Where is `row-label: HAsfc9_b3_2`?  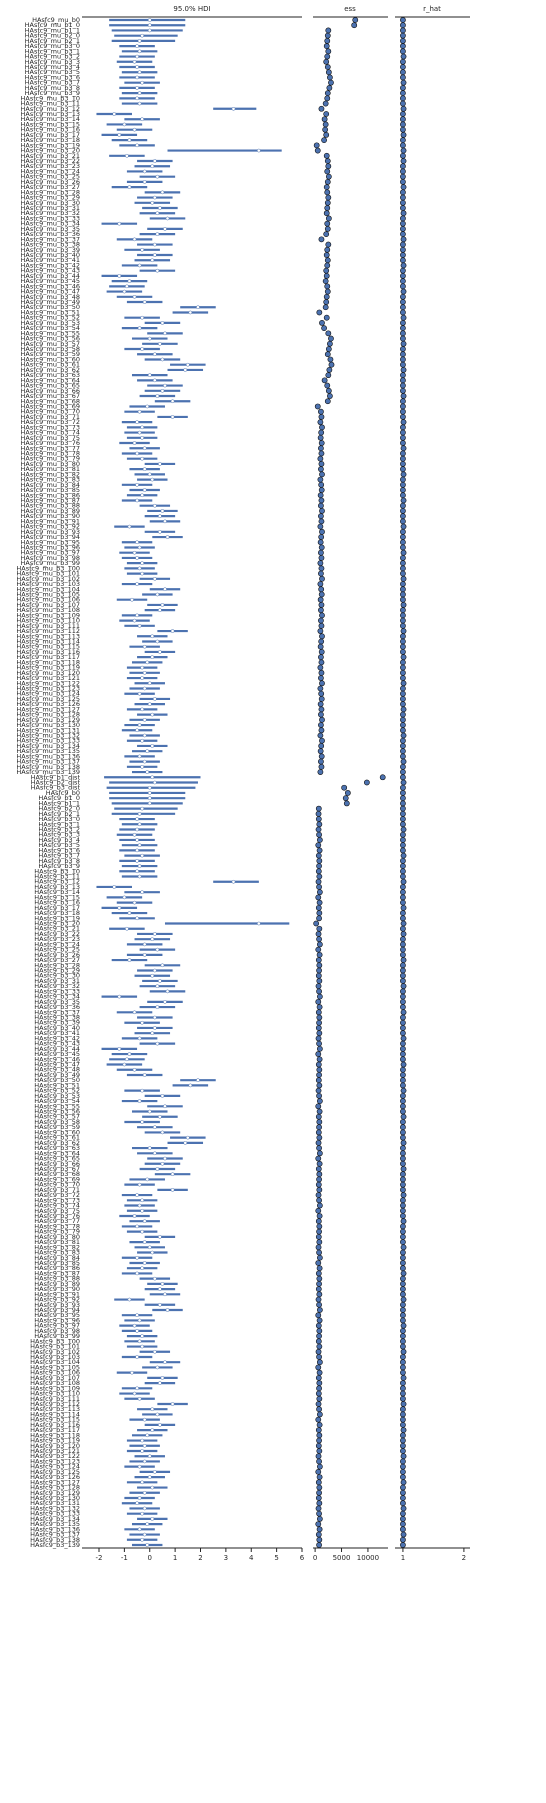 row-label: HAsfc9_b3_2 is located at coordinates (59, 830).